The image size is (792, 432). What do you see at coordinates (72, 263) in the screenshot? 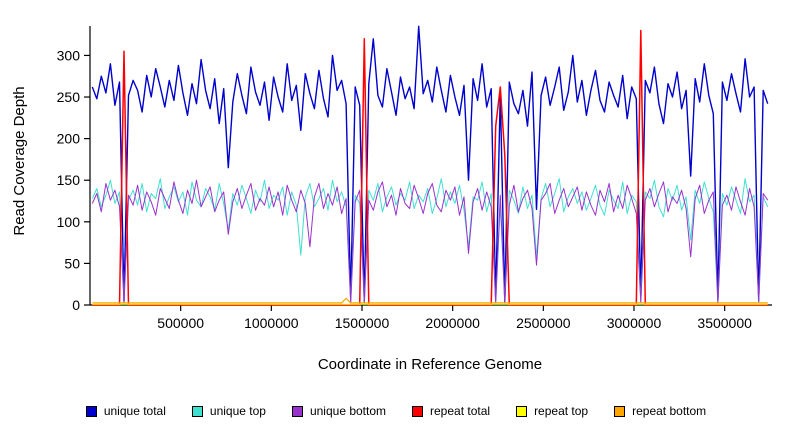
I see `y-tick-label: 50` at bounding box center [72, 263].